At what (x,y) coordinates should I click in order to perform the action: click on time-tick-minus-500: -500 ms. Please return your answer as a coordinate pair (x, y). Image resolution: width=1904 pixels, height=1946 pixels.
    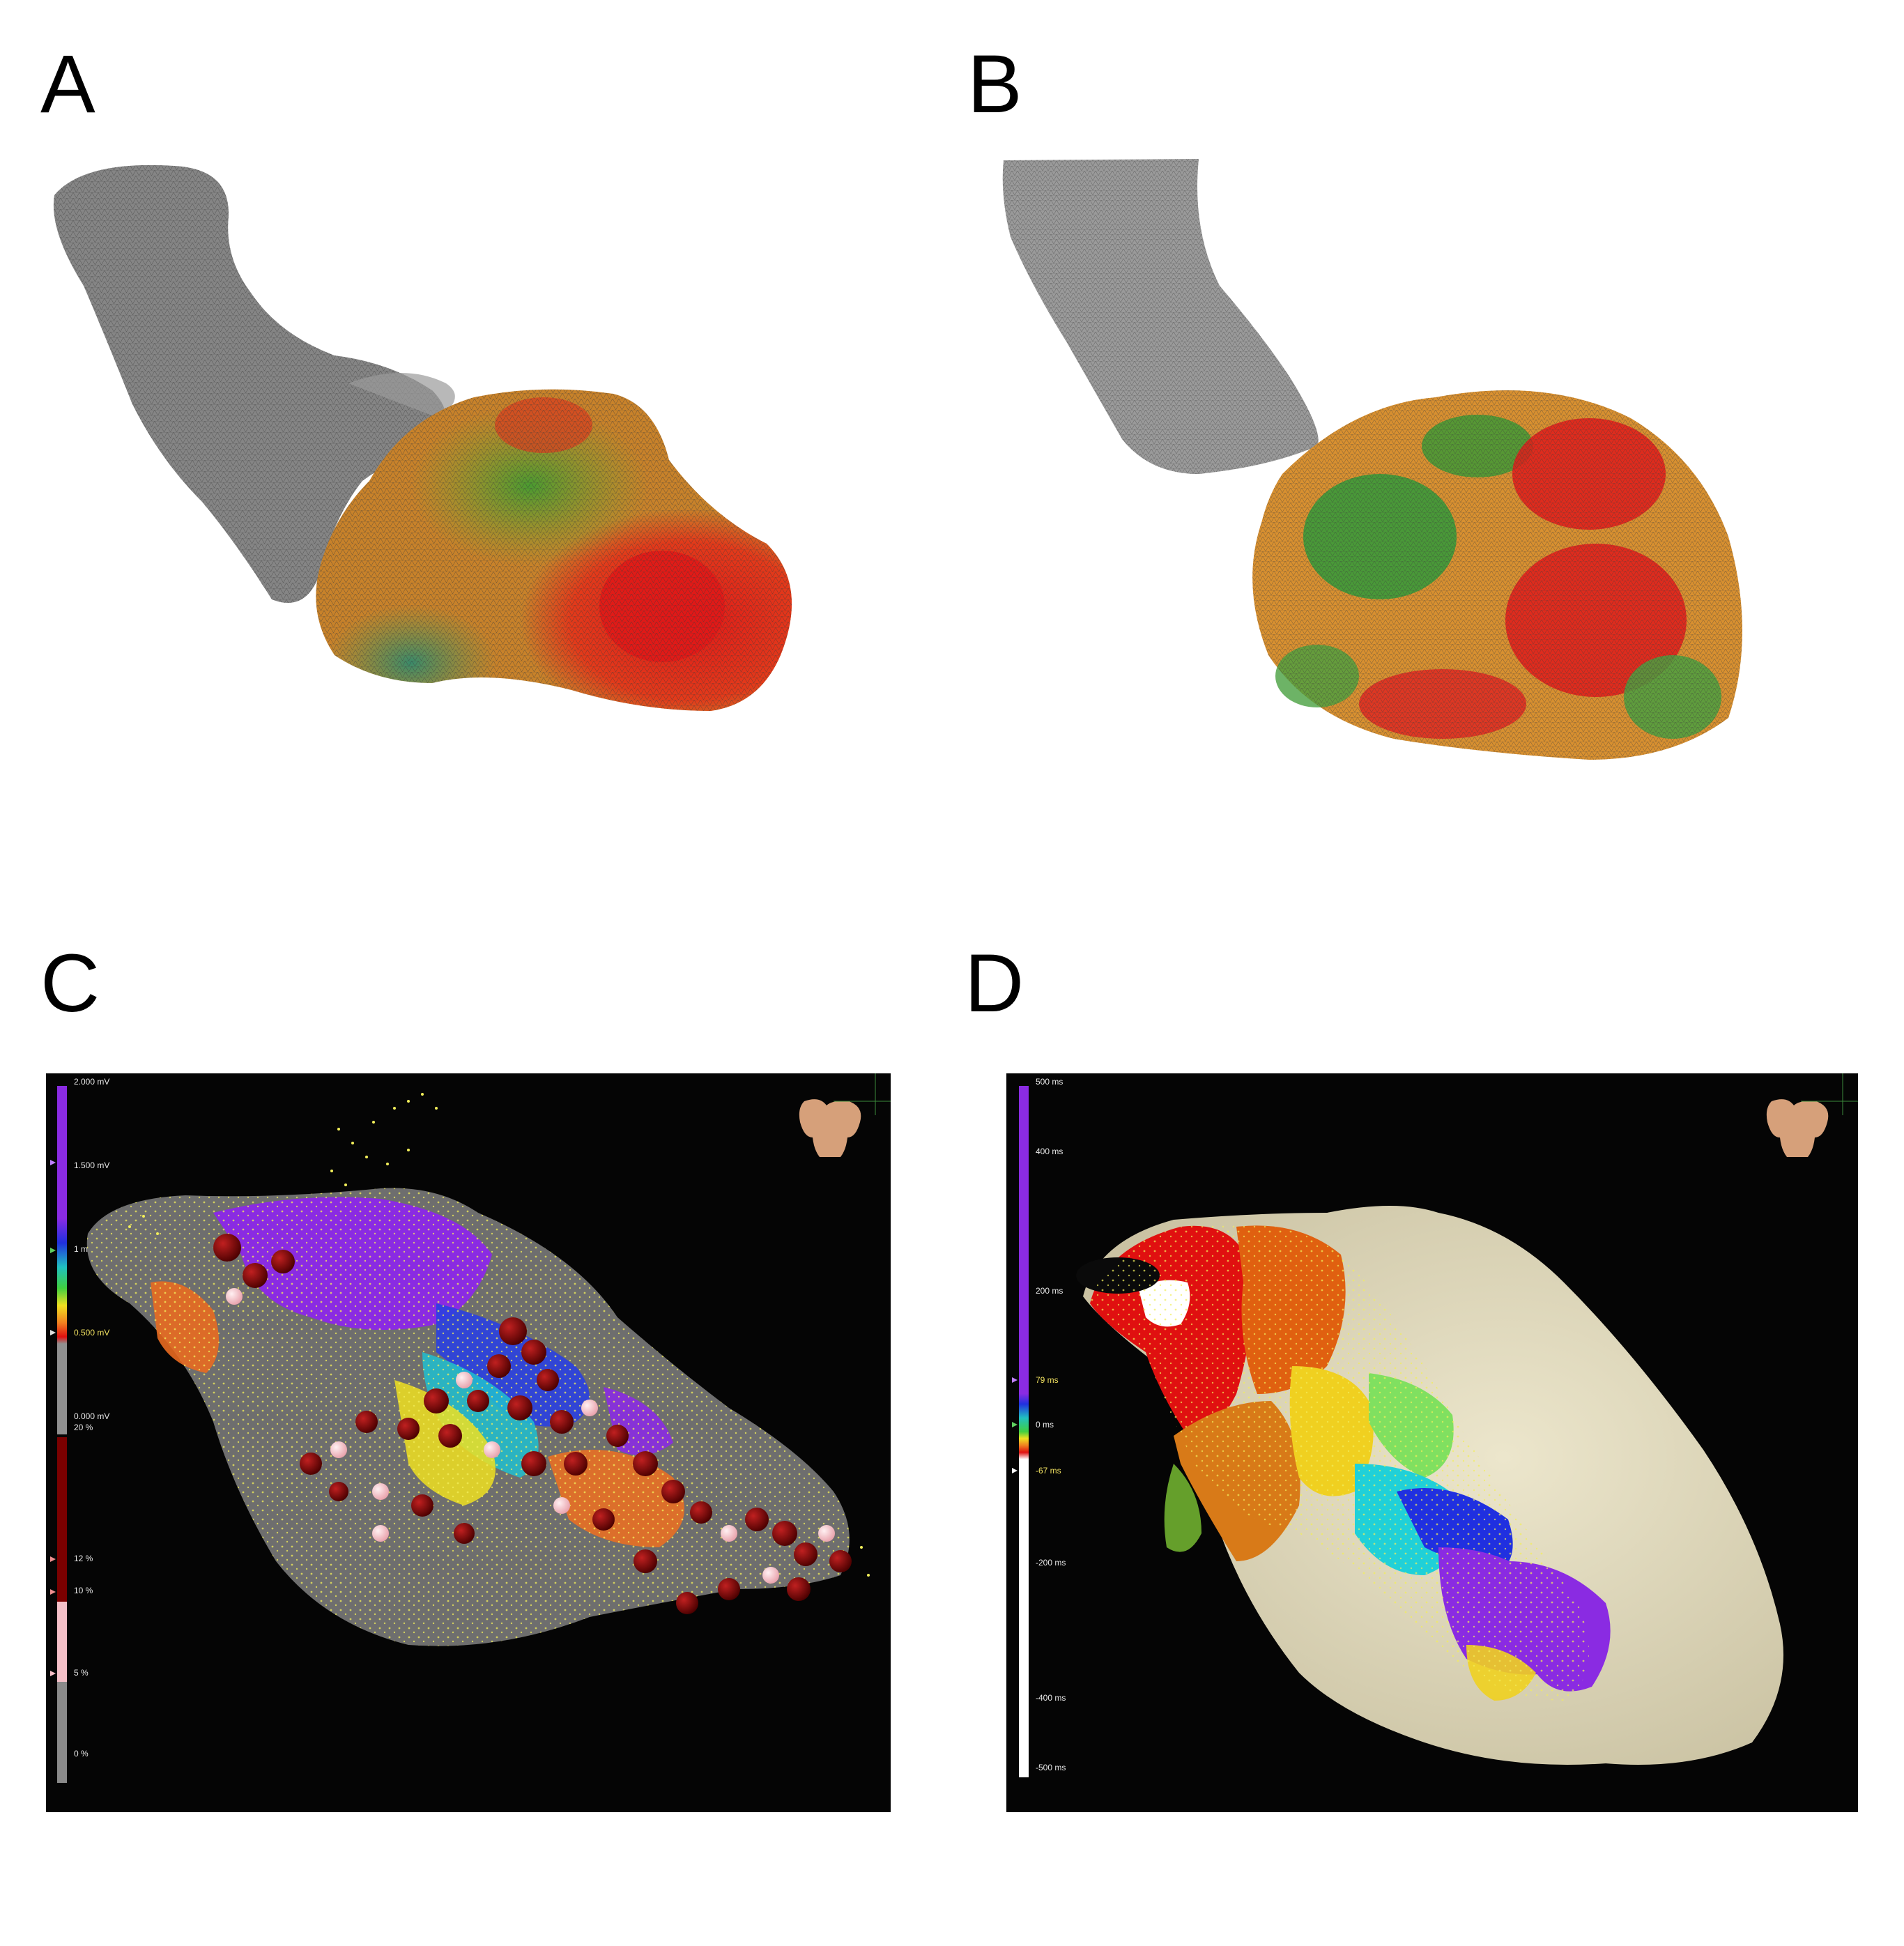
    Looking at the image, I should click on (1051, 1767).